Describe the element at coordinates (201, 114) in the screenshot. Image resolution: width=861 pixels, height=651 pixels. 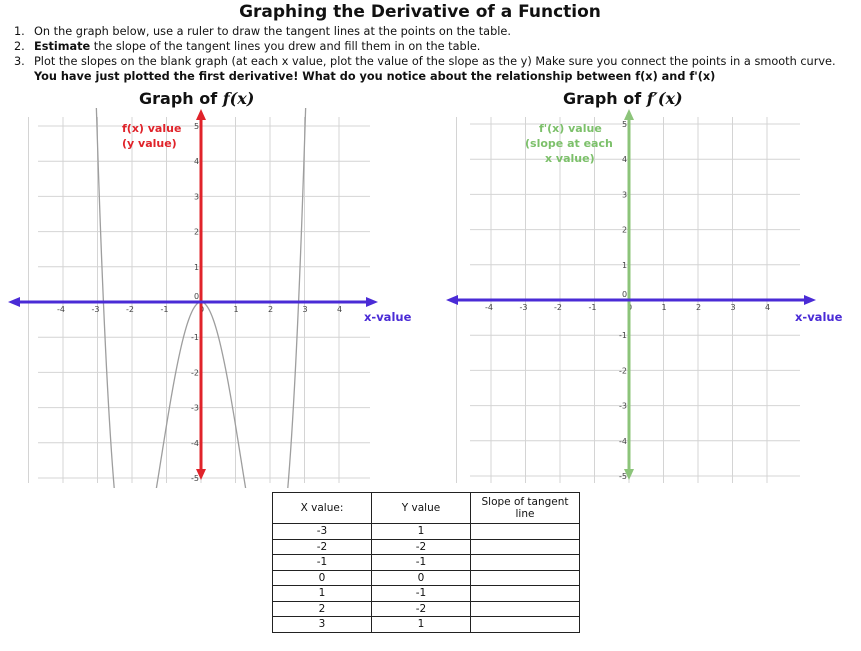
I see `f-y-axis-arrow-up` at that location.